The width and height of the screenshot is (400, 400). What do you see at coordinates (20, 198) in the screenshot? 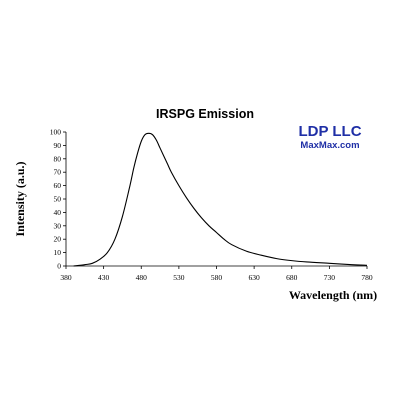
I see `y-axis-label: Intensity (a.u.)` at bounding box center [20, 198].